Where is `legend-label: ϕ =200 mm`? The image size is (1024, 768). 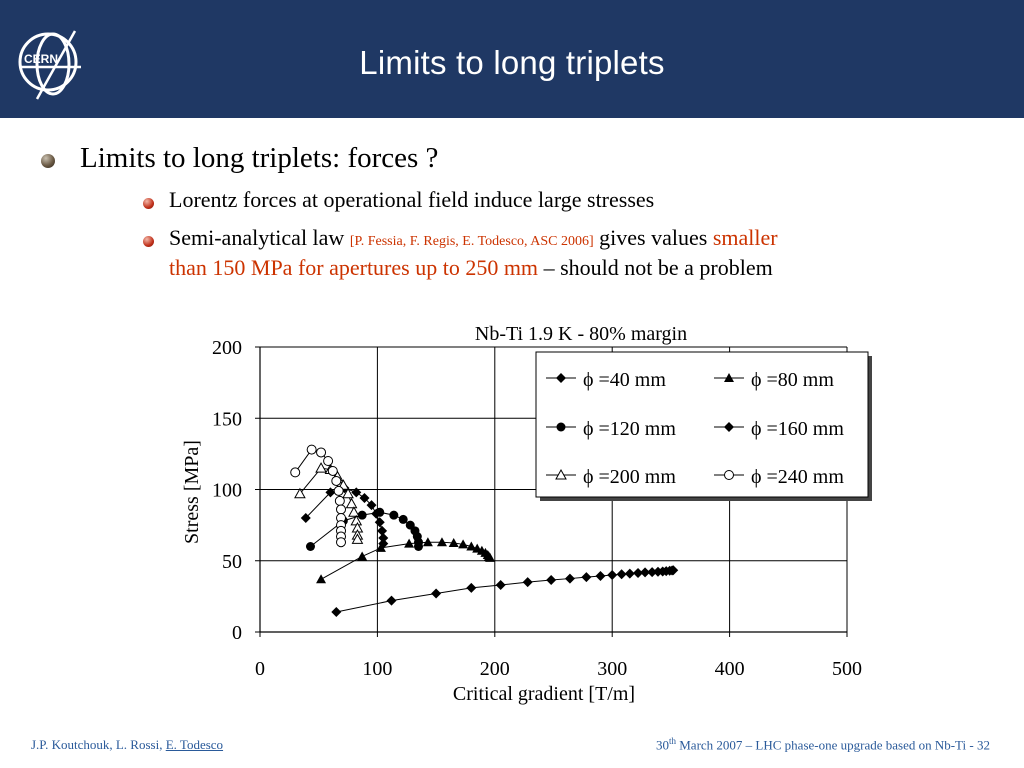
legend-label: ϕ =200 mm is located at coordinates (629, 477).